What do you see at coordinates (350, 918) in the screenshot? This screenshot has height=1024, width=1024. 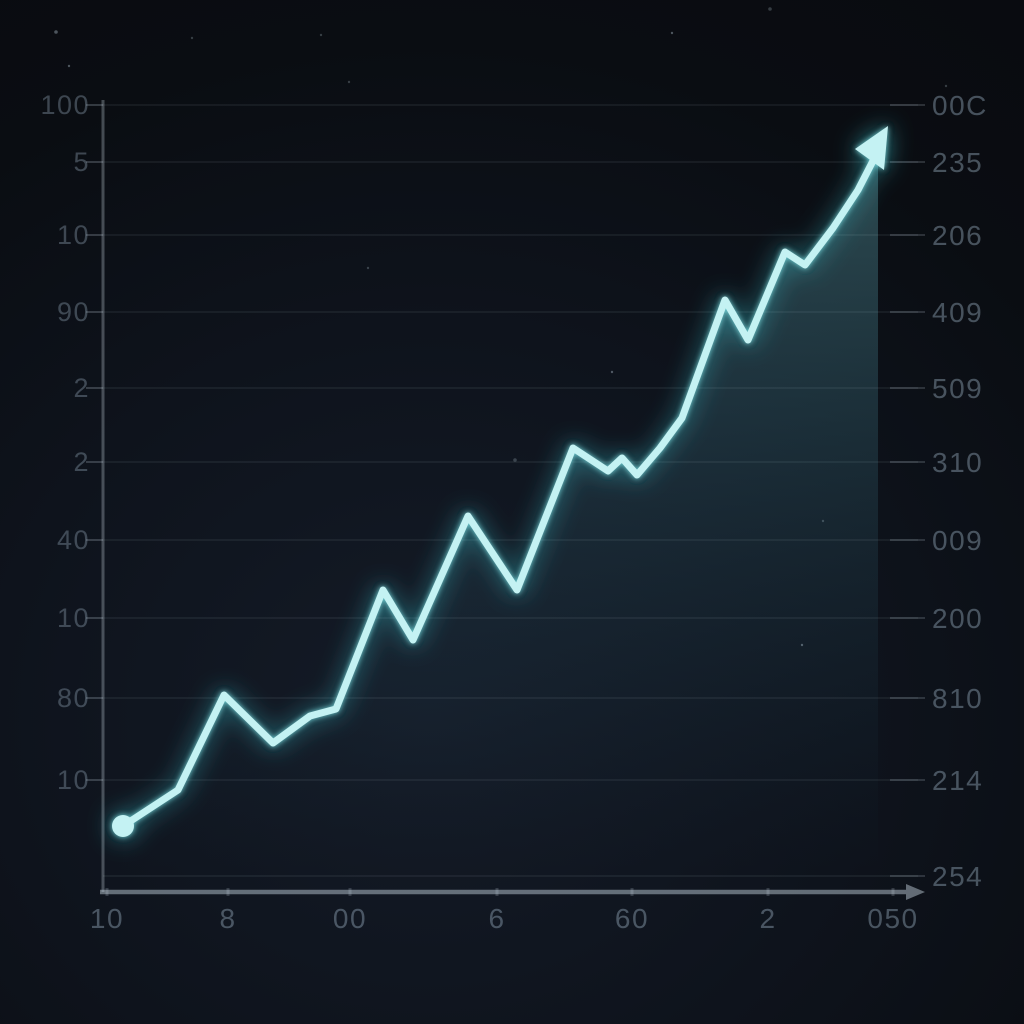 I see `x-axis-label: 00` at bounding box center [350, 918].